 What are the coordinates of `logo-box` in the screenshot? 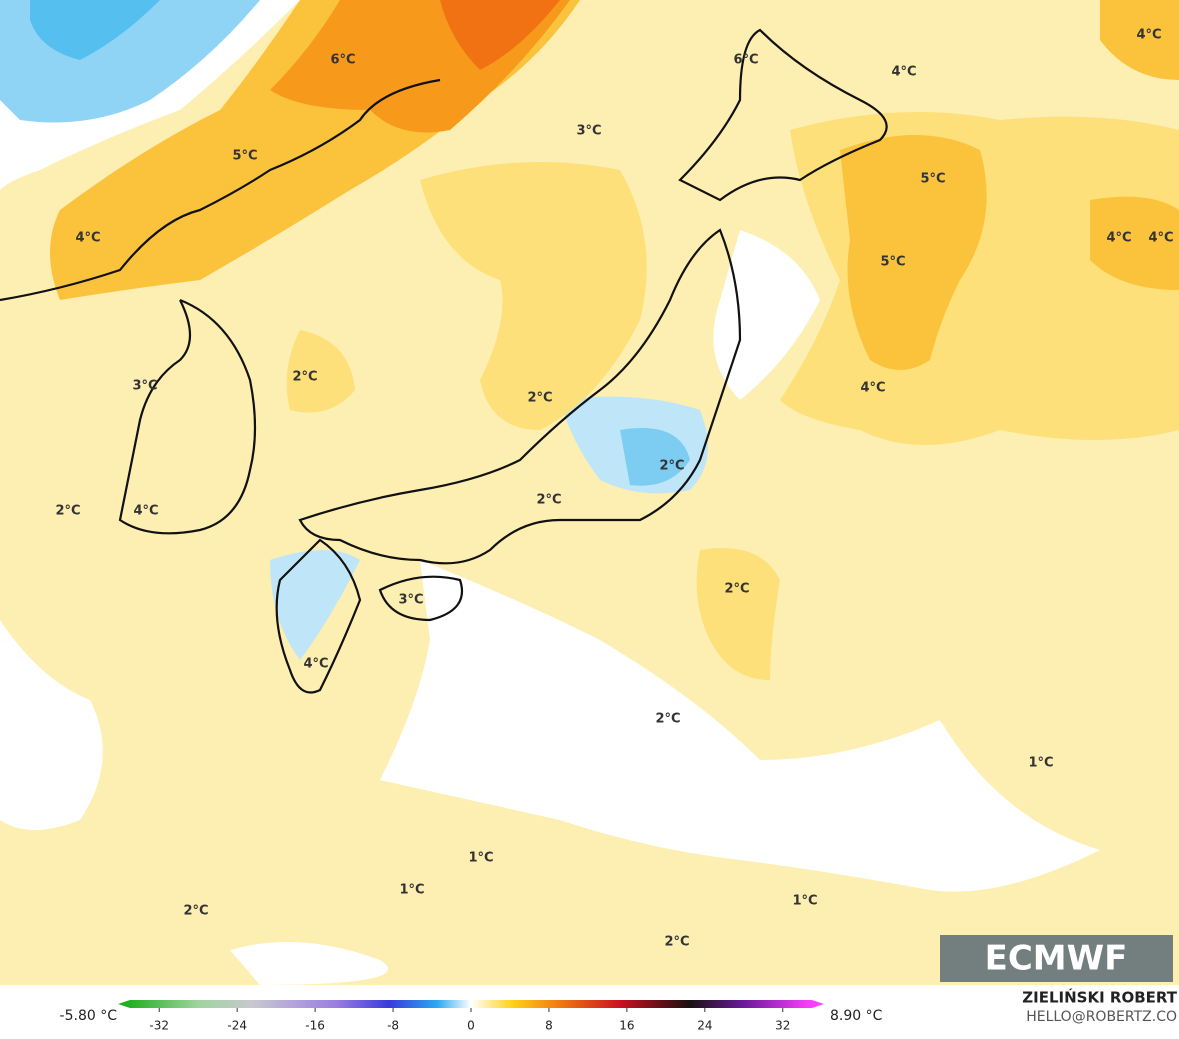 It's located at (1056, 958).